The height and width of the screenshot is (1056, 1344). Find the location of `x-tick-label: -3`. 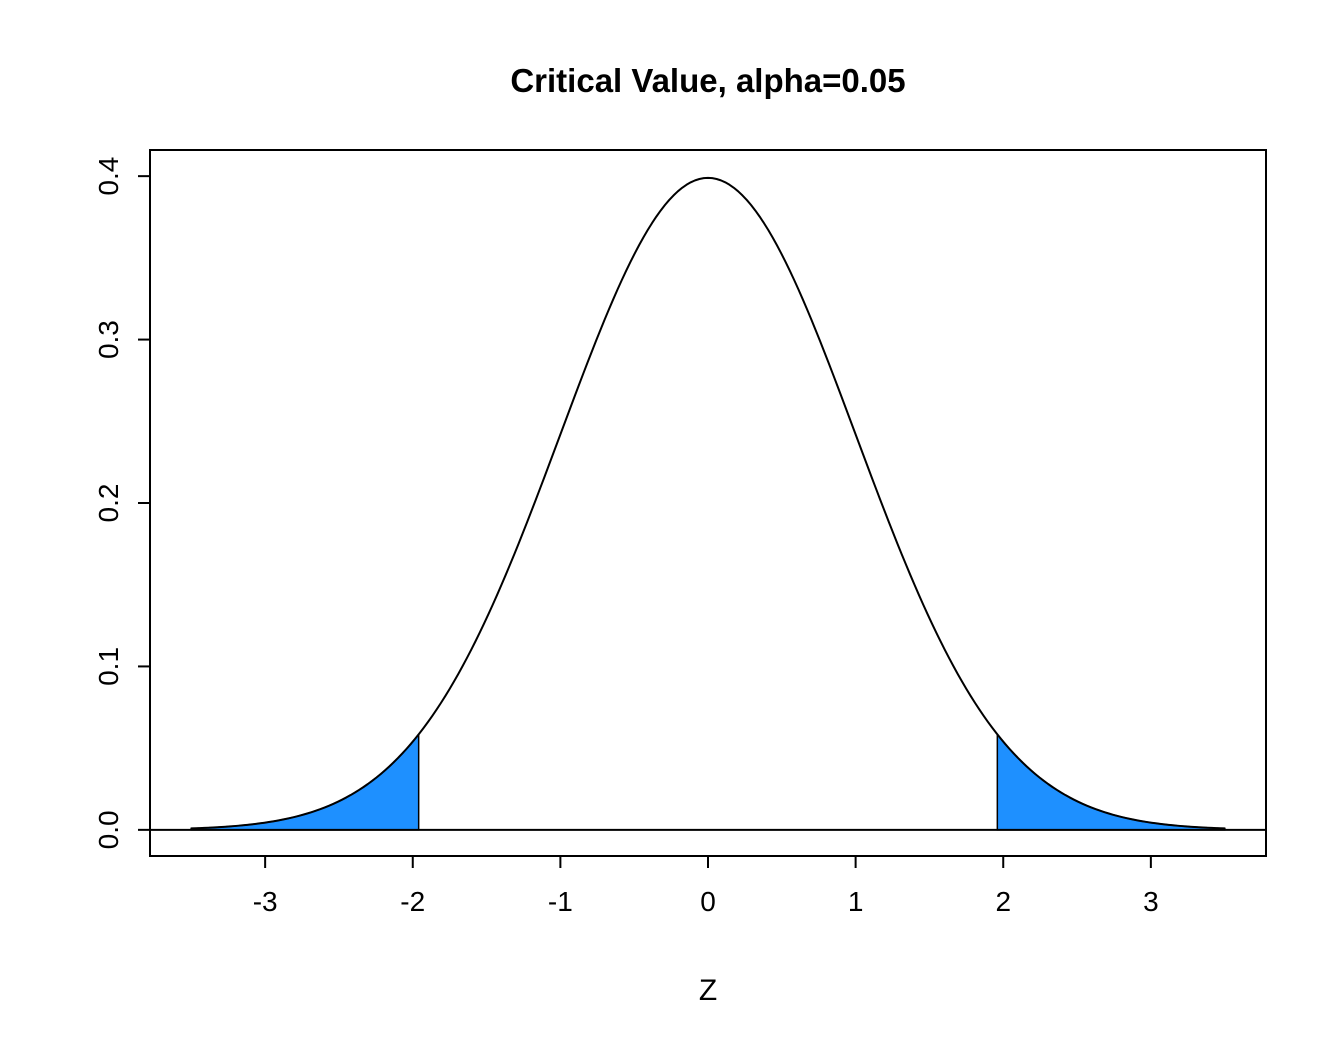

x-tick-label: -3 is located at coordinates (265, 901).